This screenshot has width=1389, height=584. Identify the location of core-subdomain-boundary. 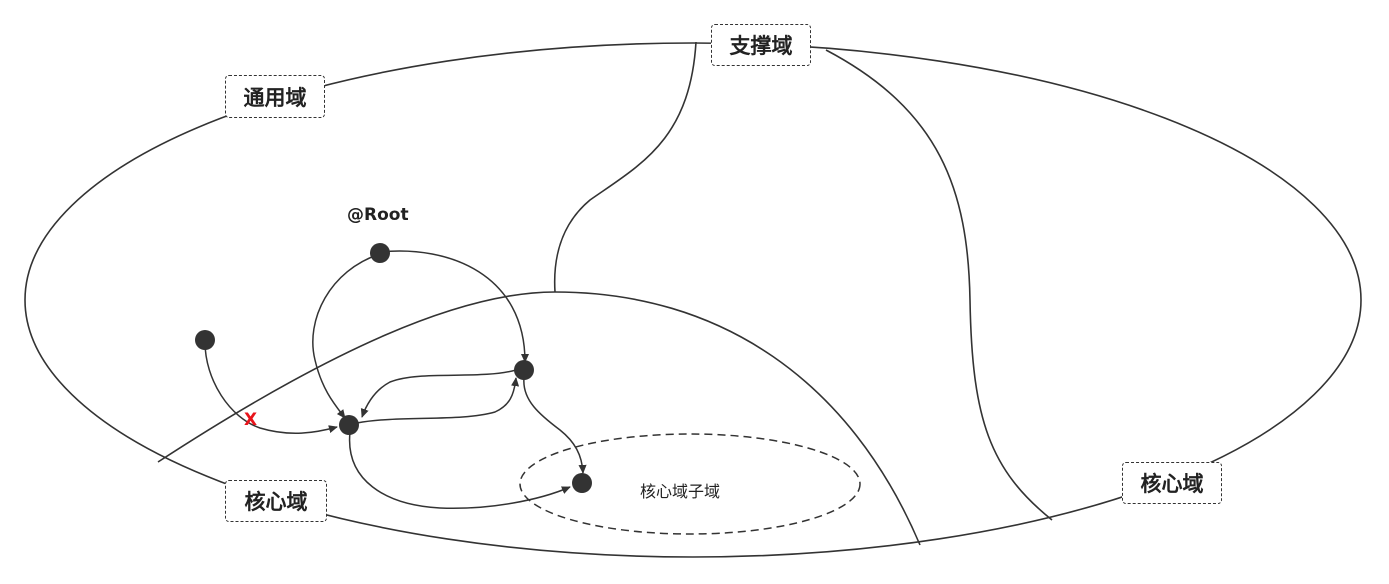
(690, 484).